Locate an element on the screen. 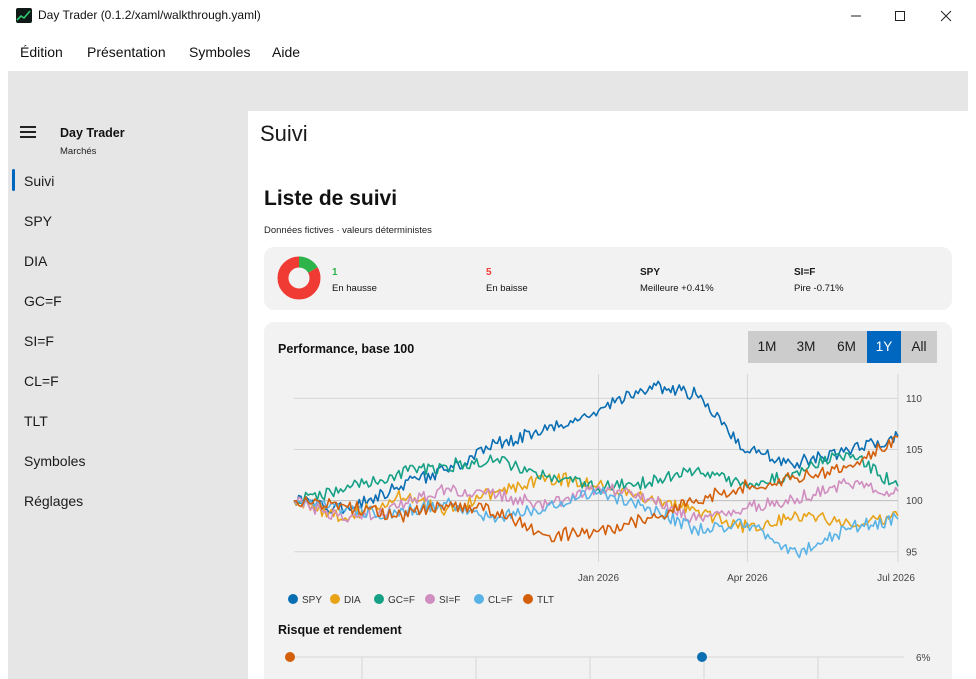  series-line-gcf is located at coordinates (596, 478).